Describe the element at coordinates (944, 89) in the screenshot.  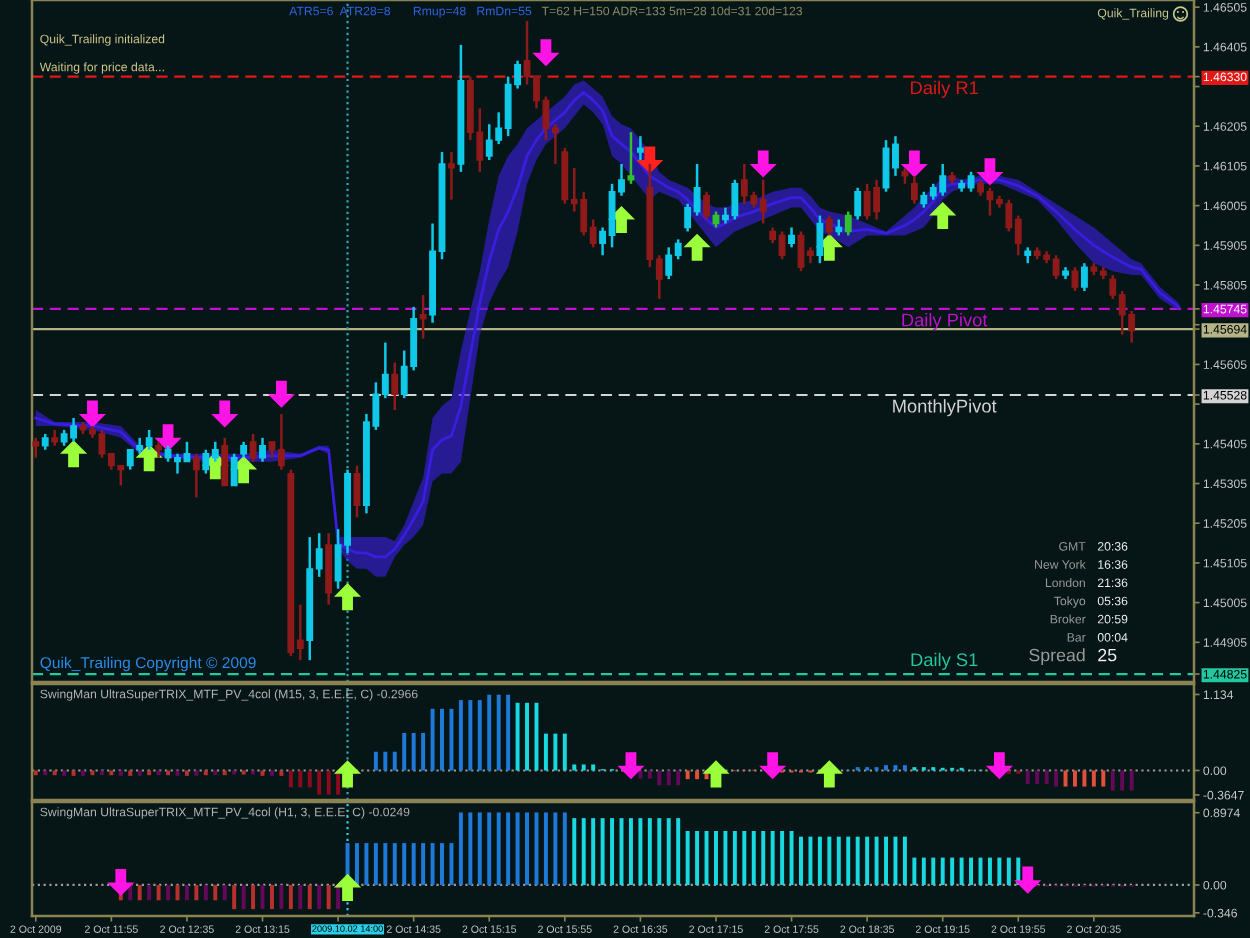
I see `ref-line-label: Daily R1` at that location.